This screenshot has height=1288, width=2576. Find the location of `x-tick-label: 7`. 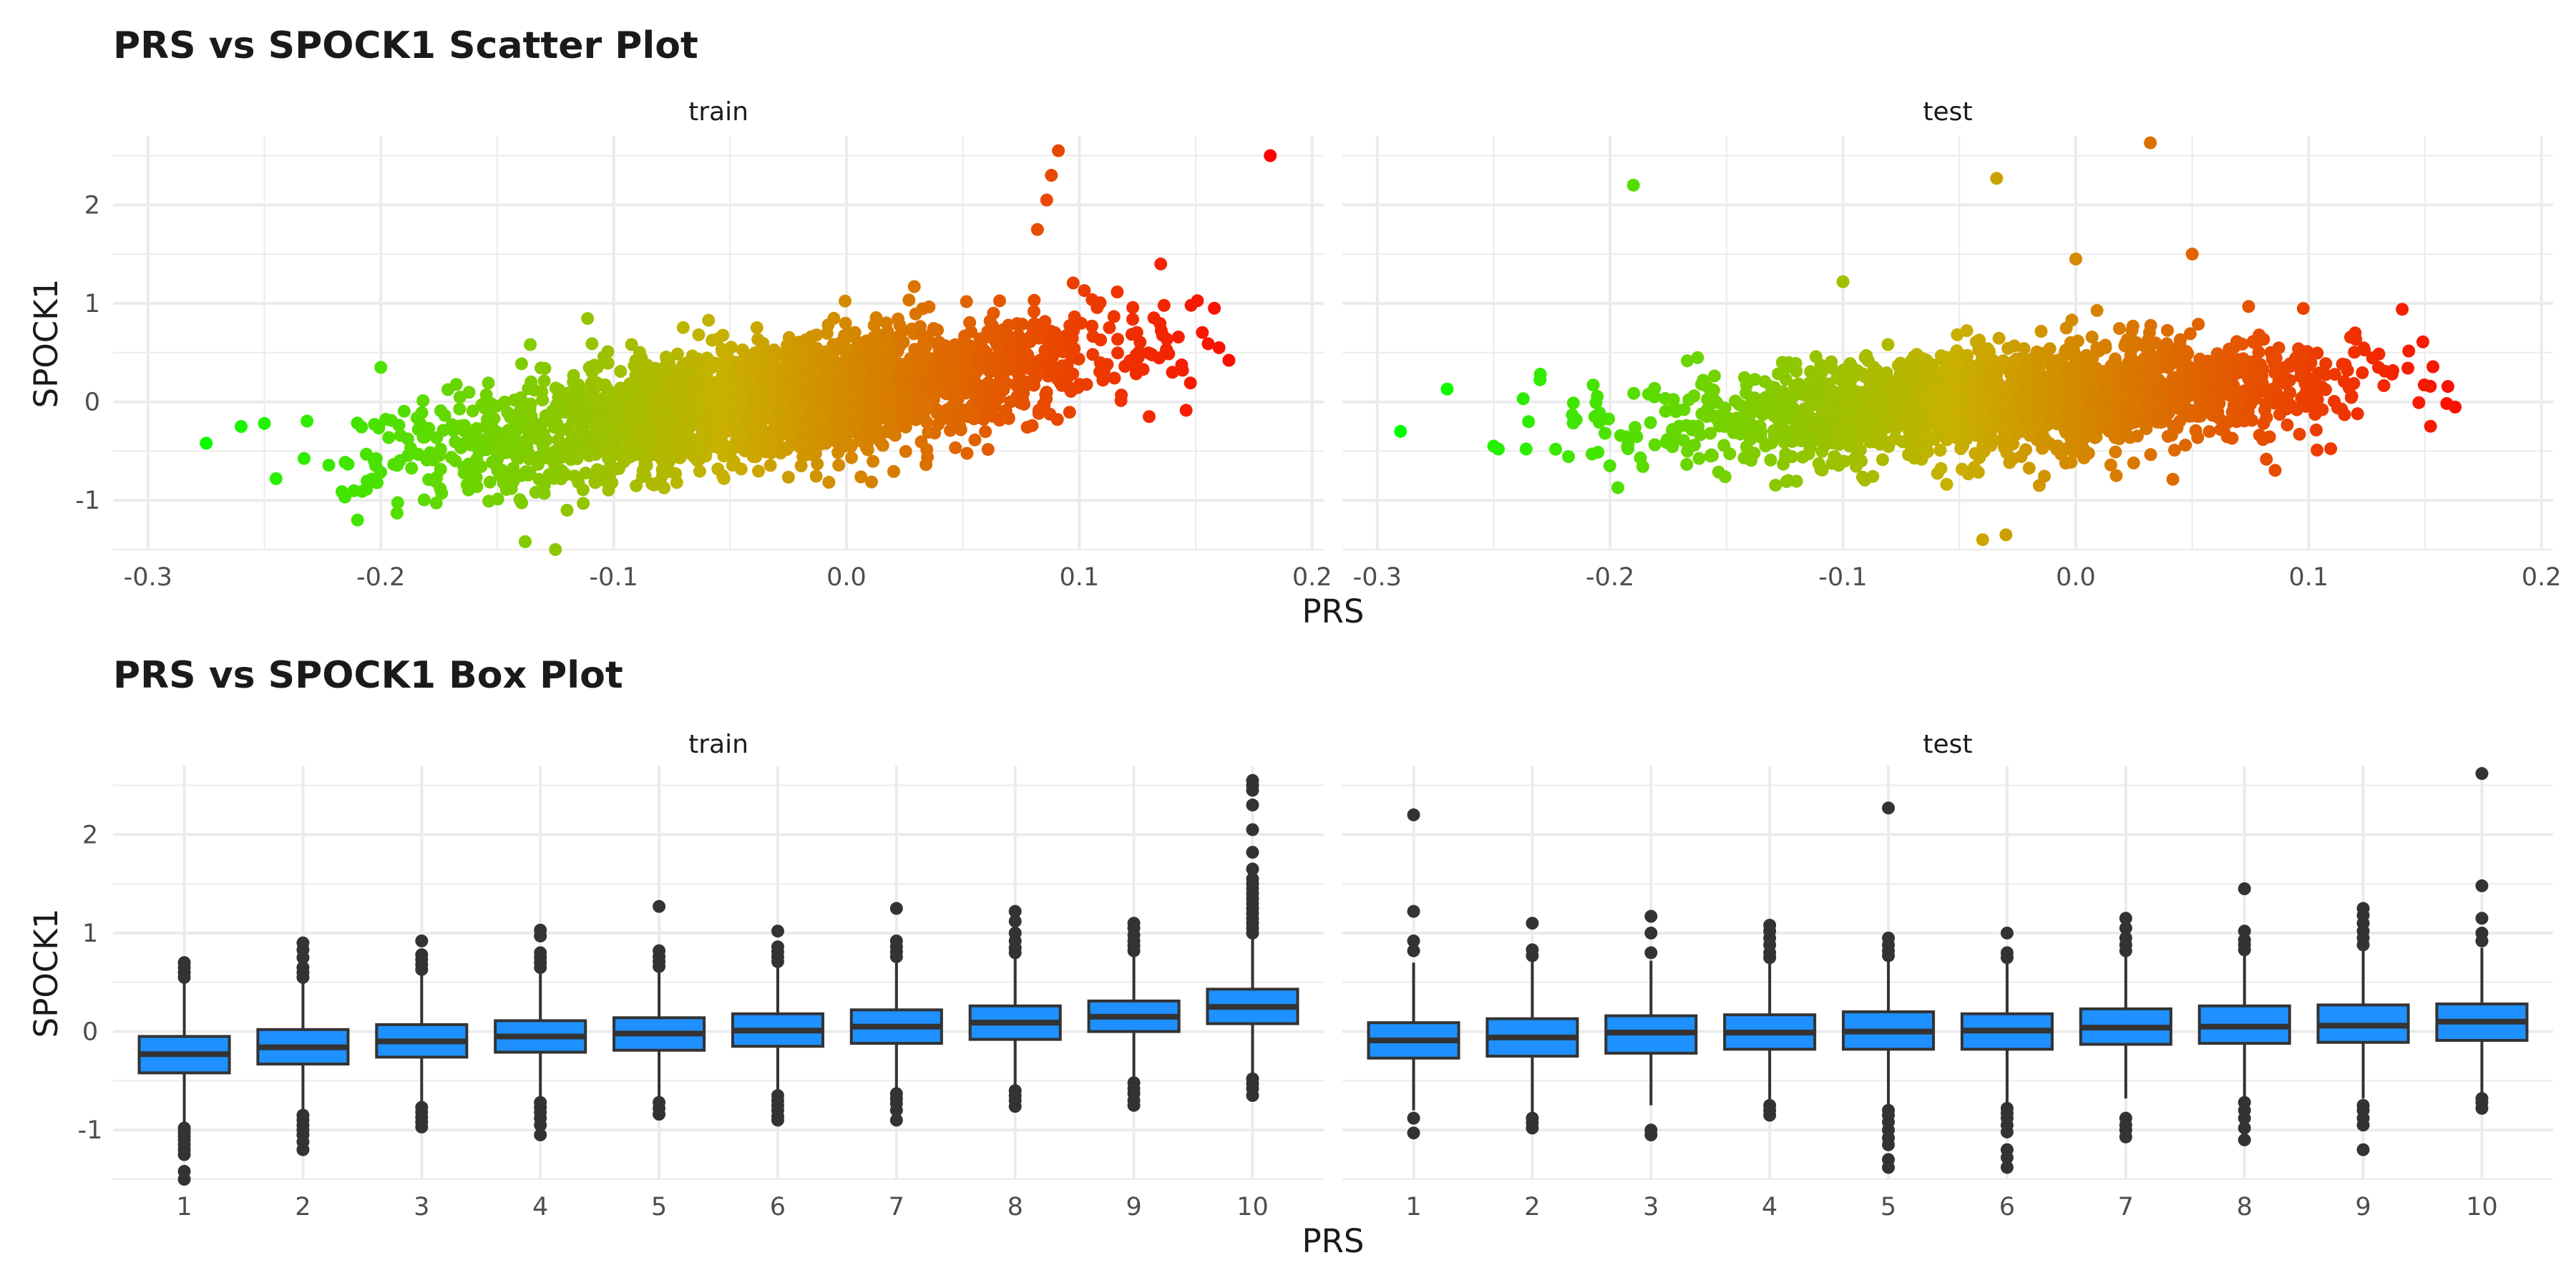

x-tick-label: 7 is located at coordinates (896, 1207).